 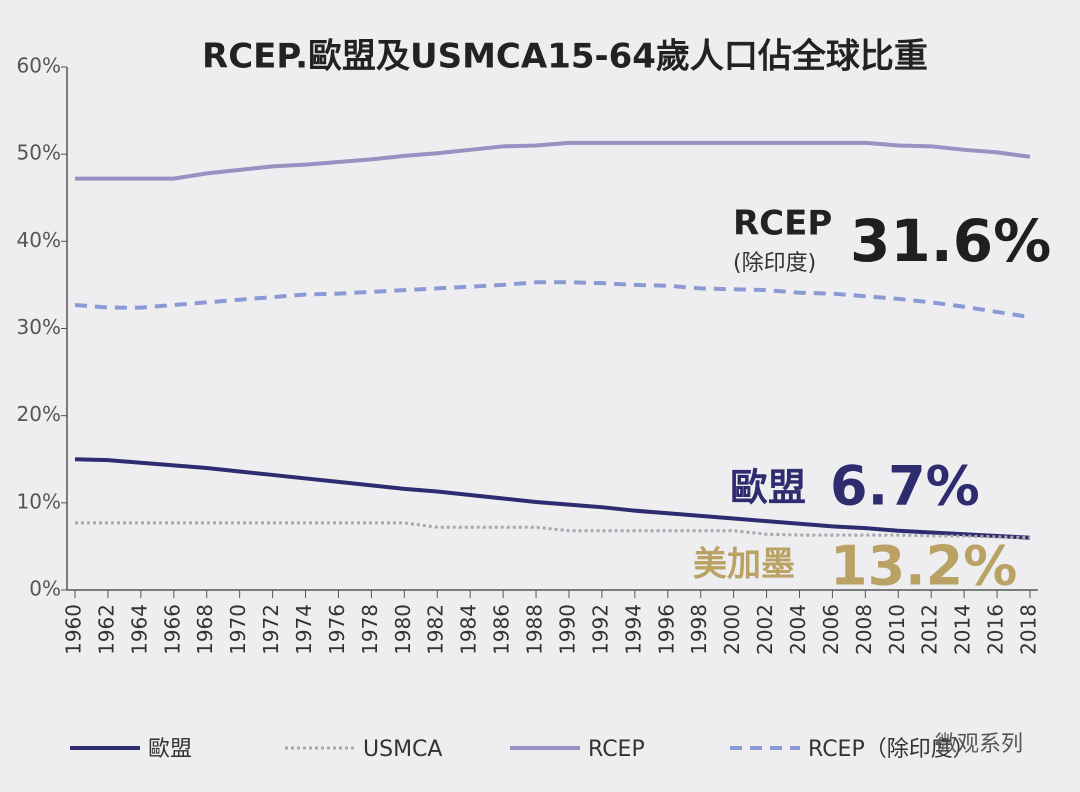 I want to click on x-tick-label: 1998, so click(x=699, y=629).